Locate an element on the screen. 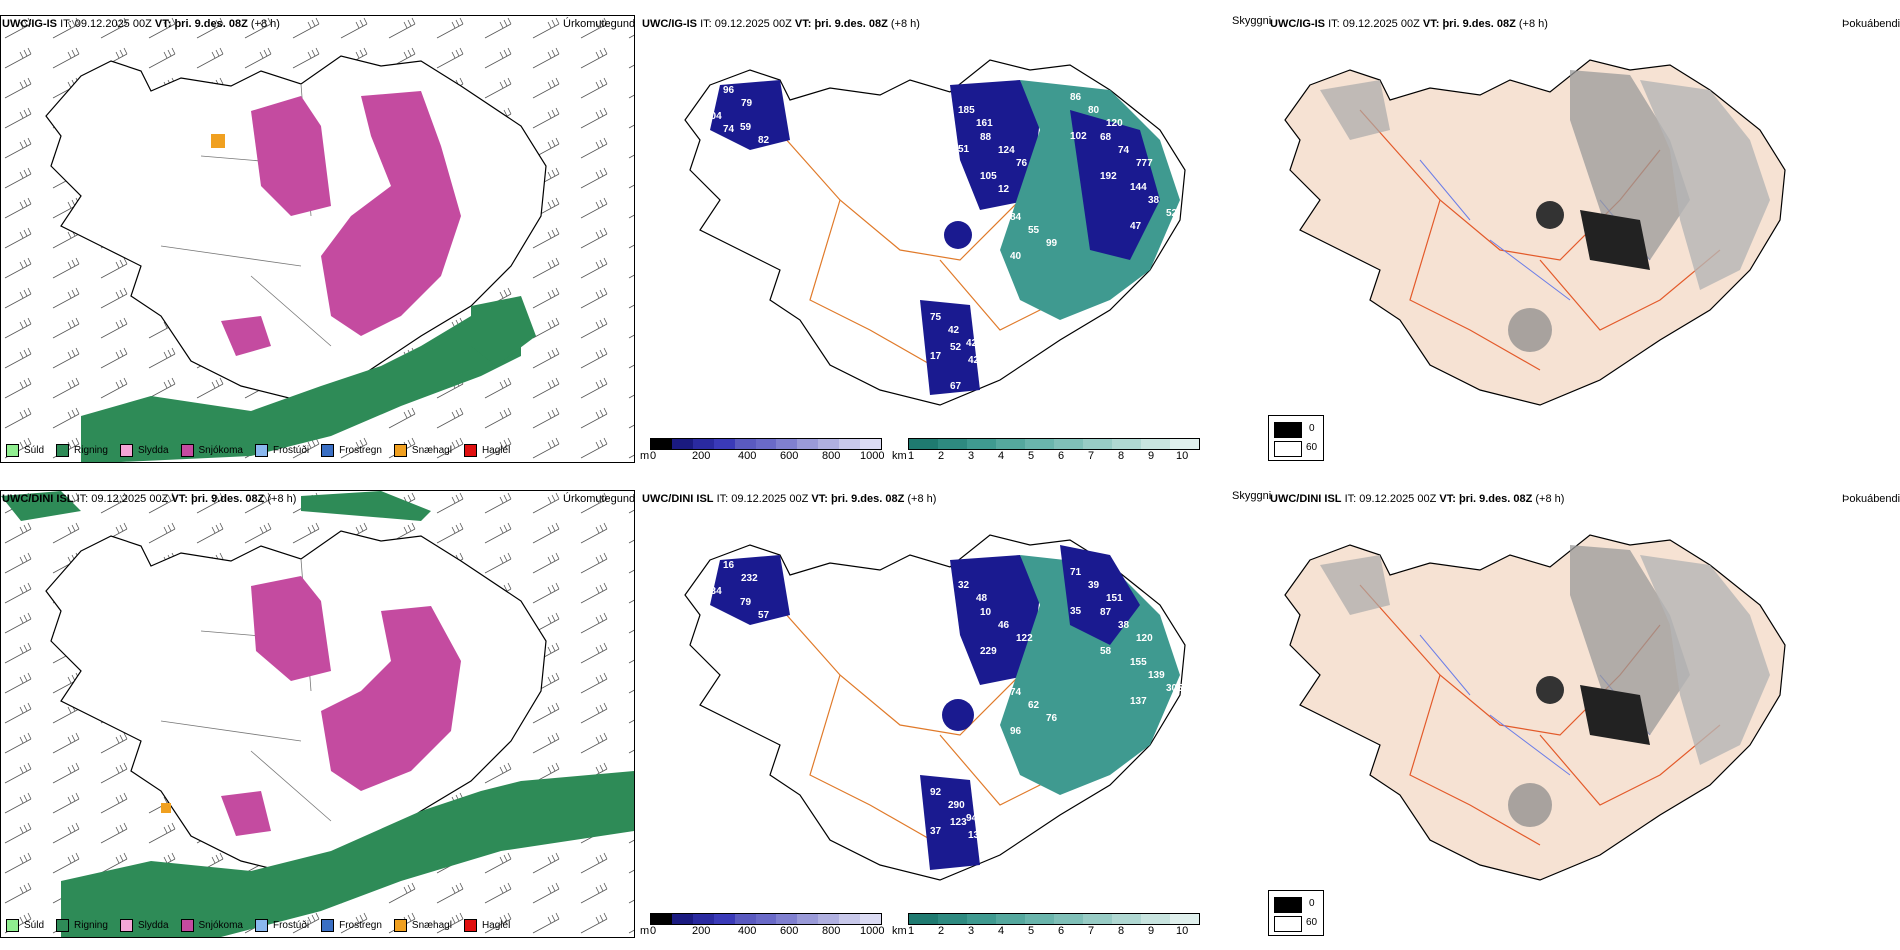  tick: 600 is located at coordinates (789, 456).